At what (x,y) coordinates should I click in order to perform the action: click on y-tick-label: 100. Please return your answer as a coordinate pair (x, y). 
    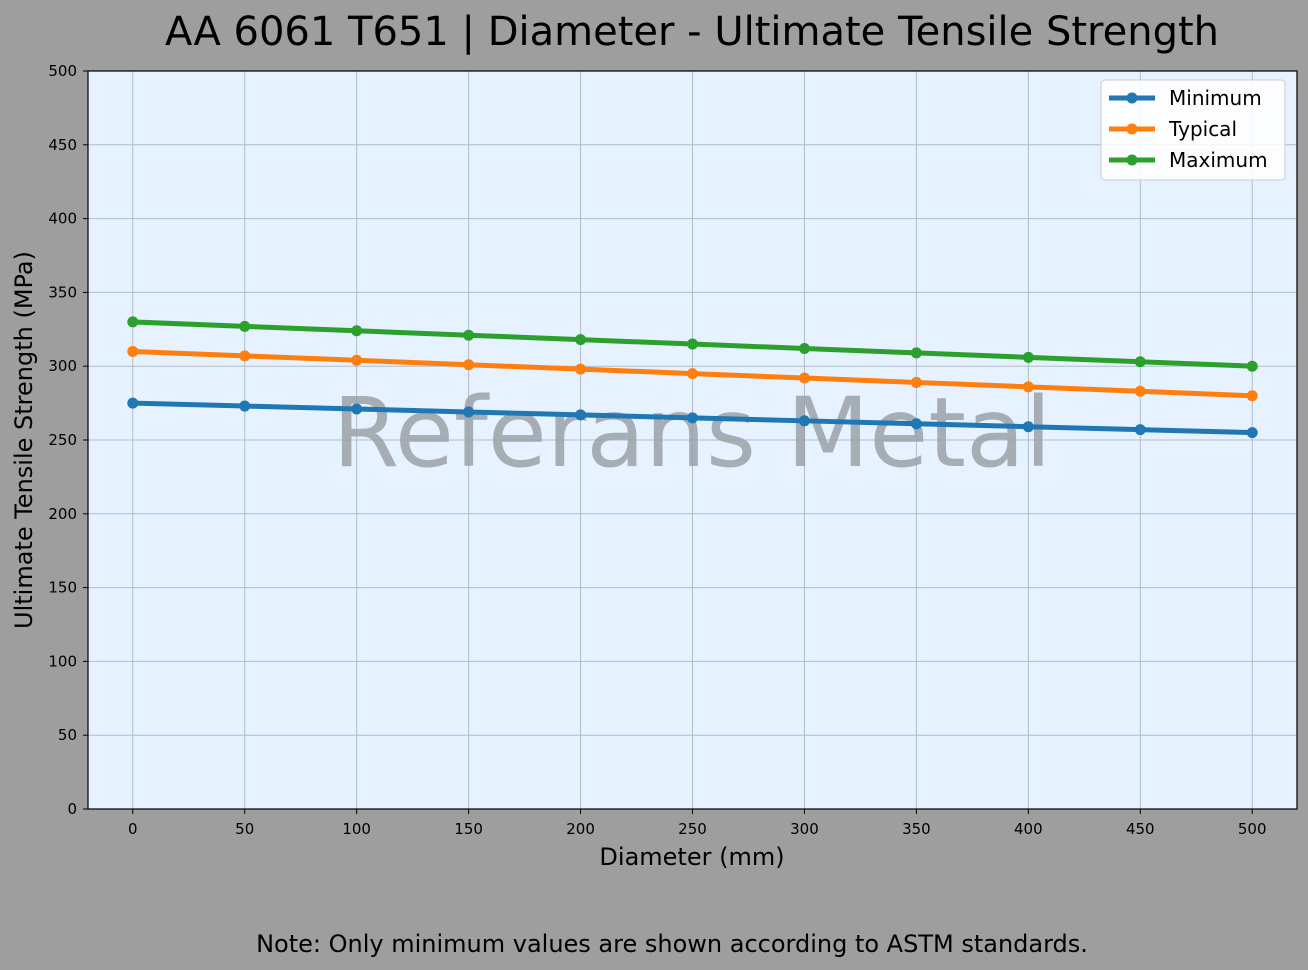
    Looking at the image, I should click on (62, 661).